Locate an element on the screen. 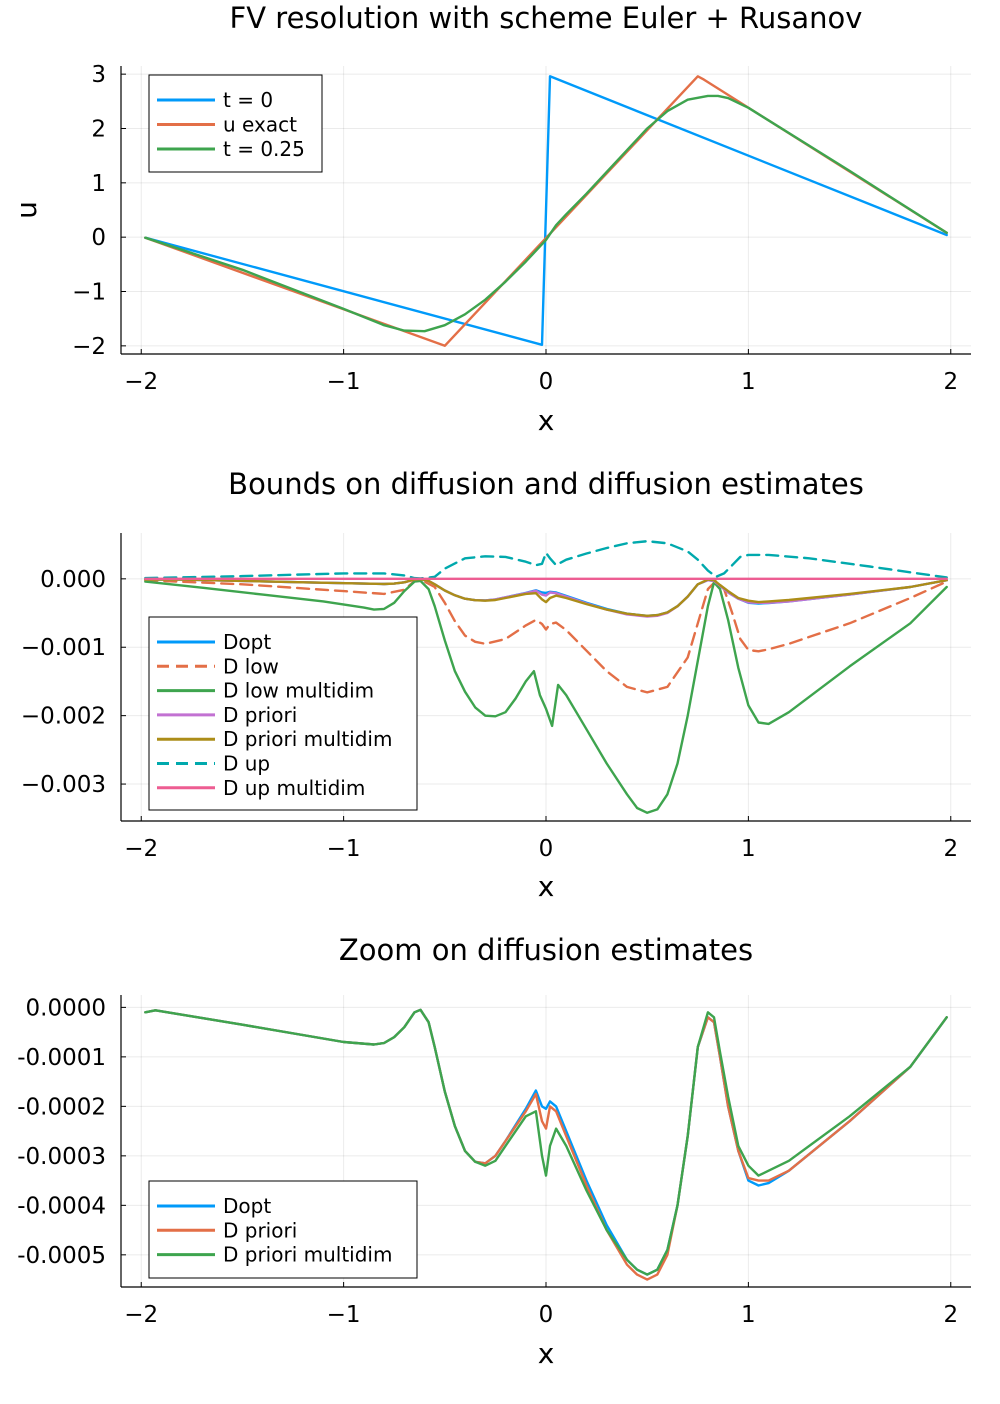 Image resolution: width=1000 pixels, height=1404 pixels. y-tick-label: -0.0001 is located at coordinates (61, 1058).